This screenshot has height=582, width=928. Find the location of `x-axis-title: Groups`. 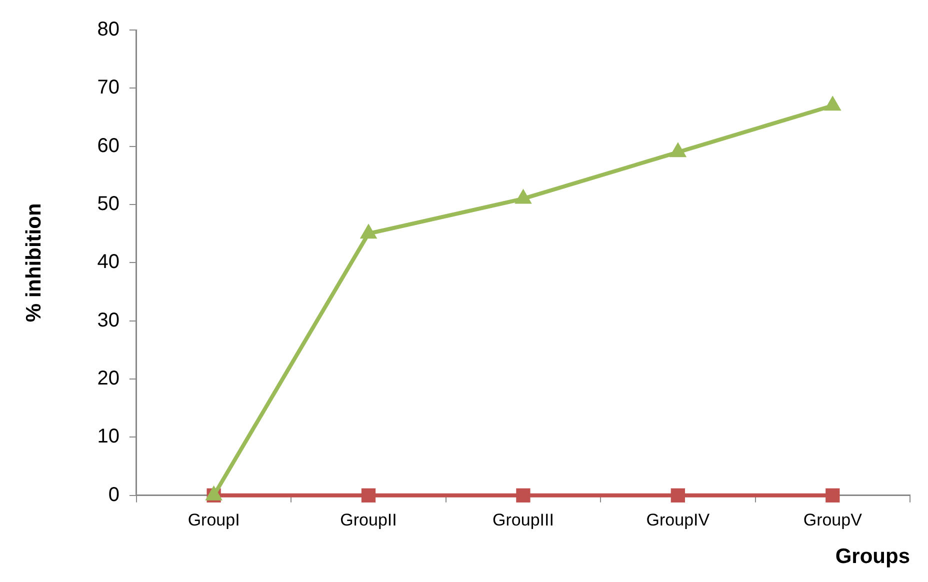

x-axis-title: Groups is located at coordinates (872, 556).